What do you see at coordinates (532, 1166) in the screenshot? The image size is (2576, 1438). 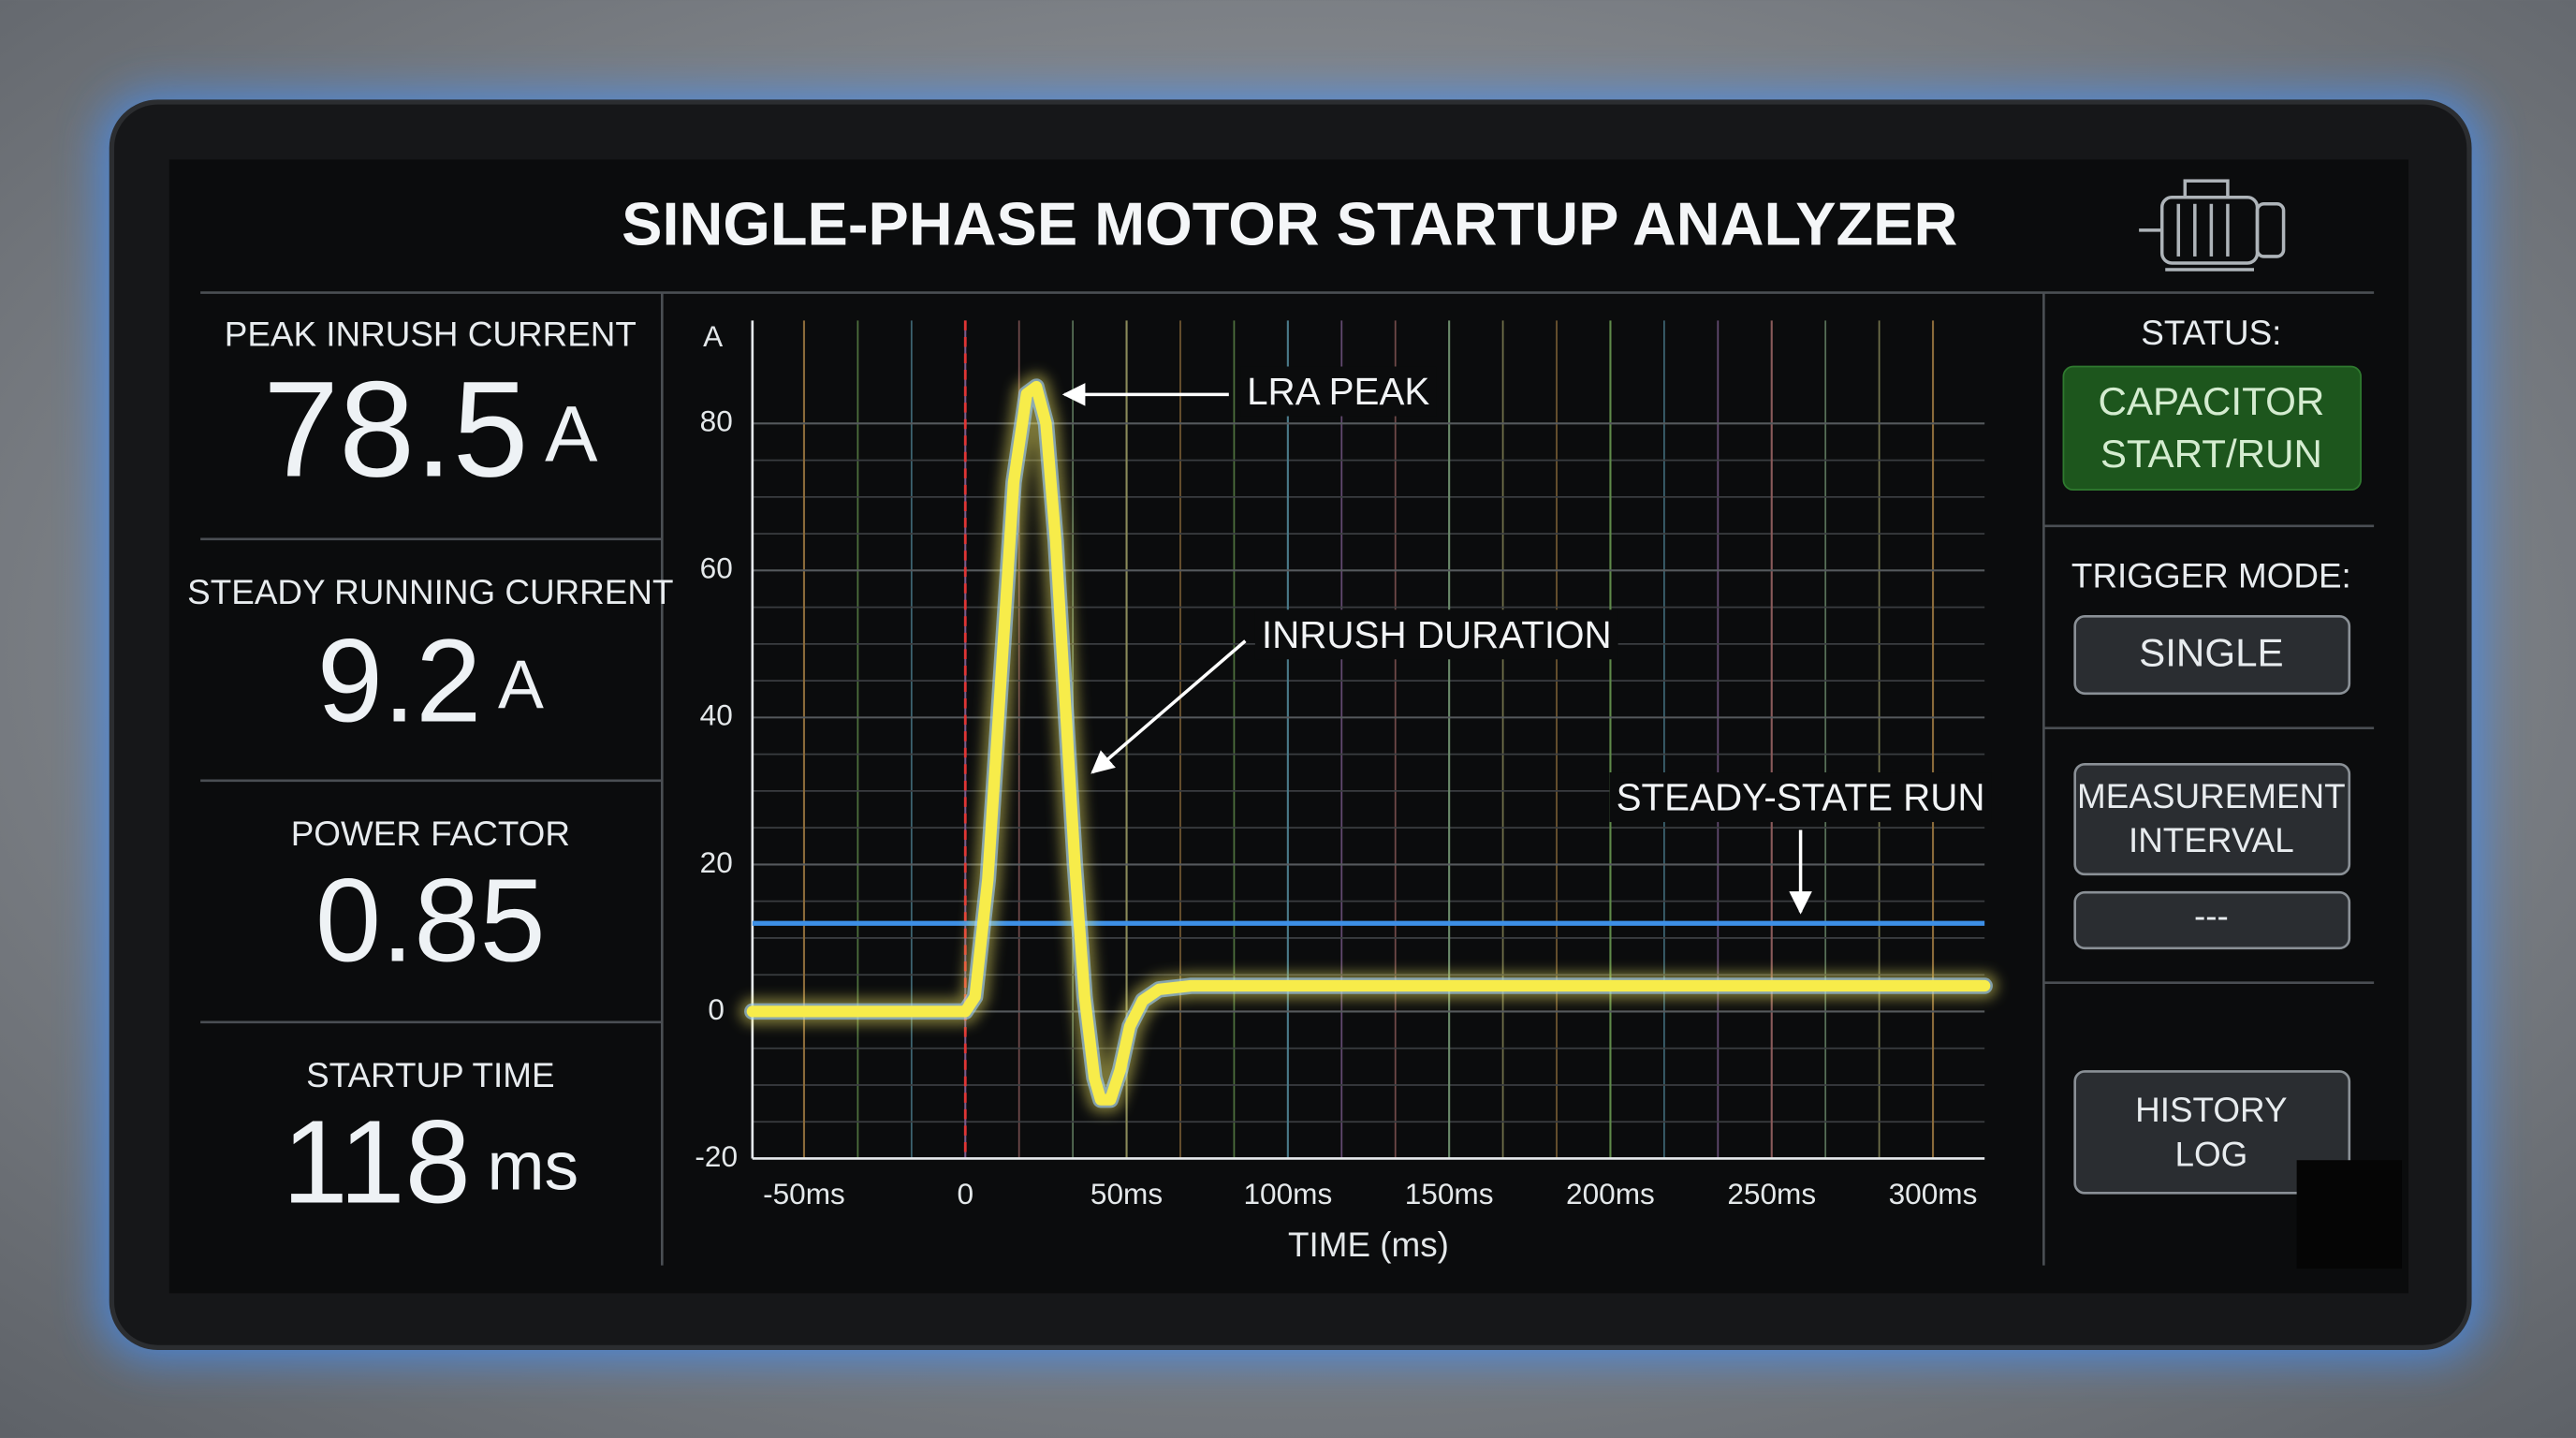 I see `metric-unit: ms` at bounding box center [532, 1166].